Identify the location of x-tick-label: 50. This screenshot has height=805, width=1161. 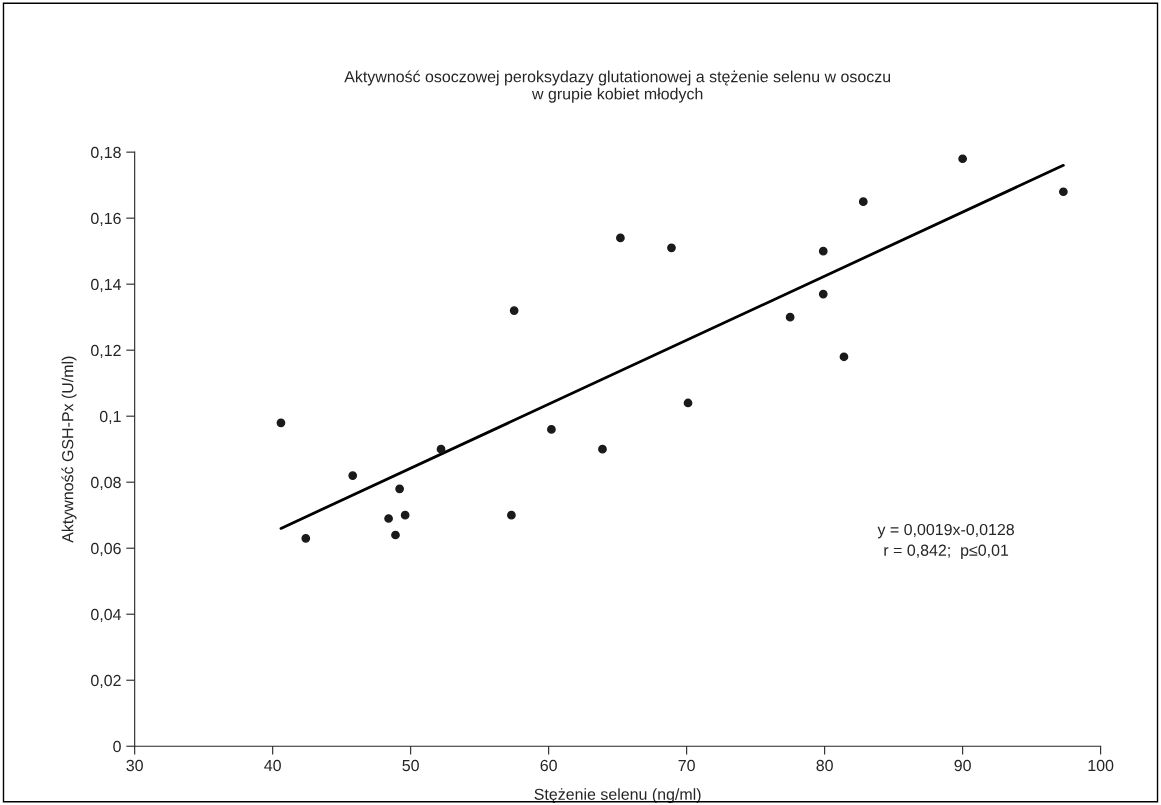
(410, 765).